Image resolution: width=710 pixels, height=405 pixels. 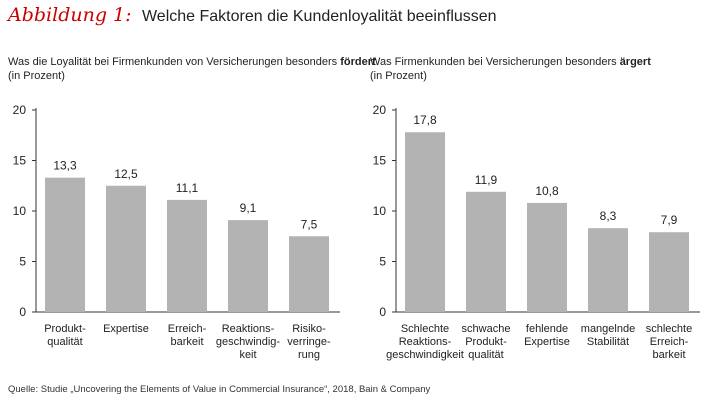 What do you see at coordinates (547, 329) in the screenshot?
I see `category-label-line: fehlende` at bounding box center [547, 329].